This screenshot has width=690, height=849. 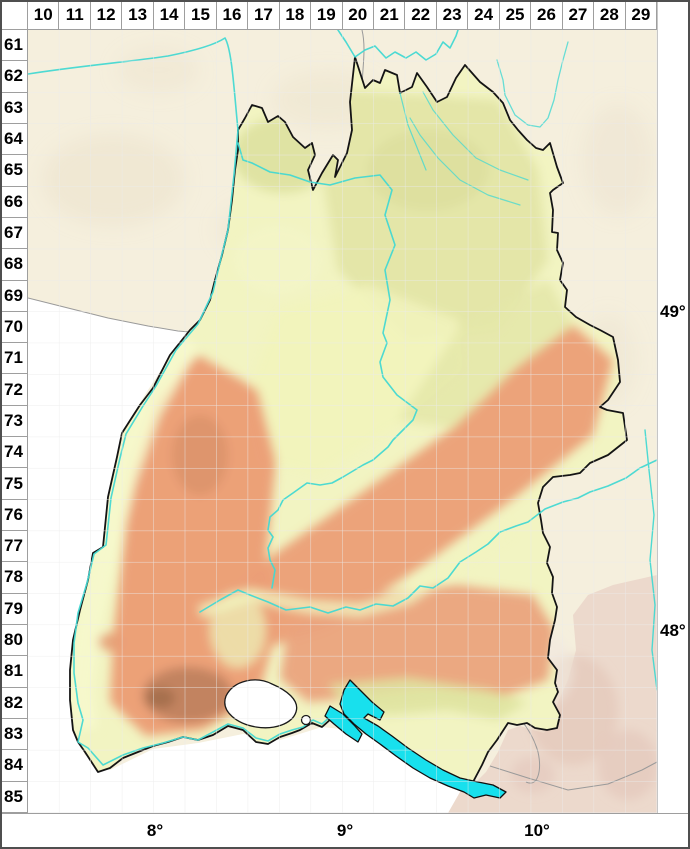 What do you see at coordinates (14, 766) in the screenshot?
I see `row-header-84: 84` at bounding box center [14, 766].